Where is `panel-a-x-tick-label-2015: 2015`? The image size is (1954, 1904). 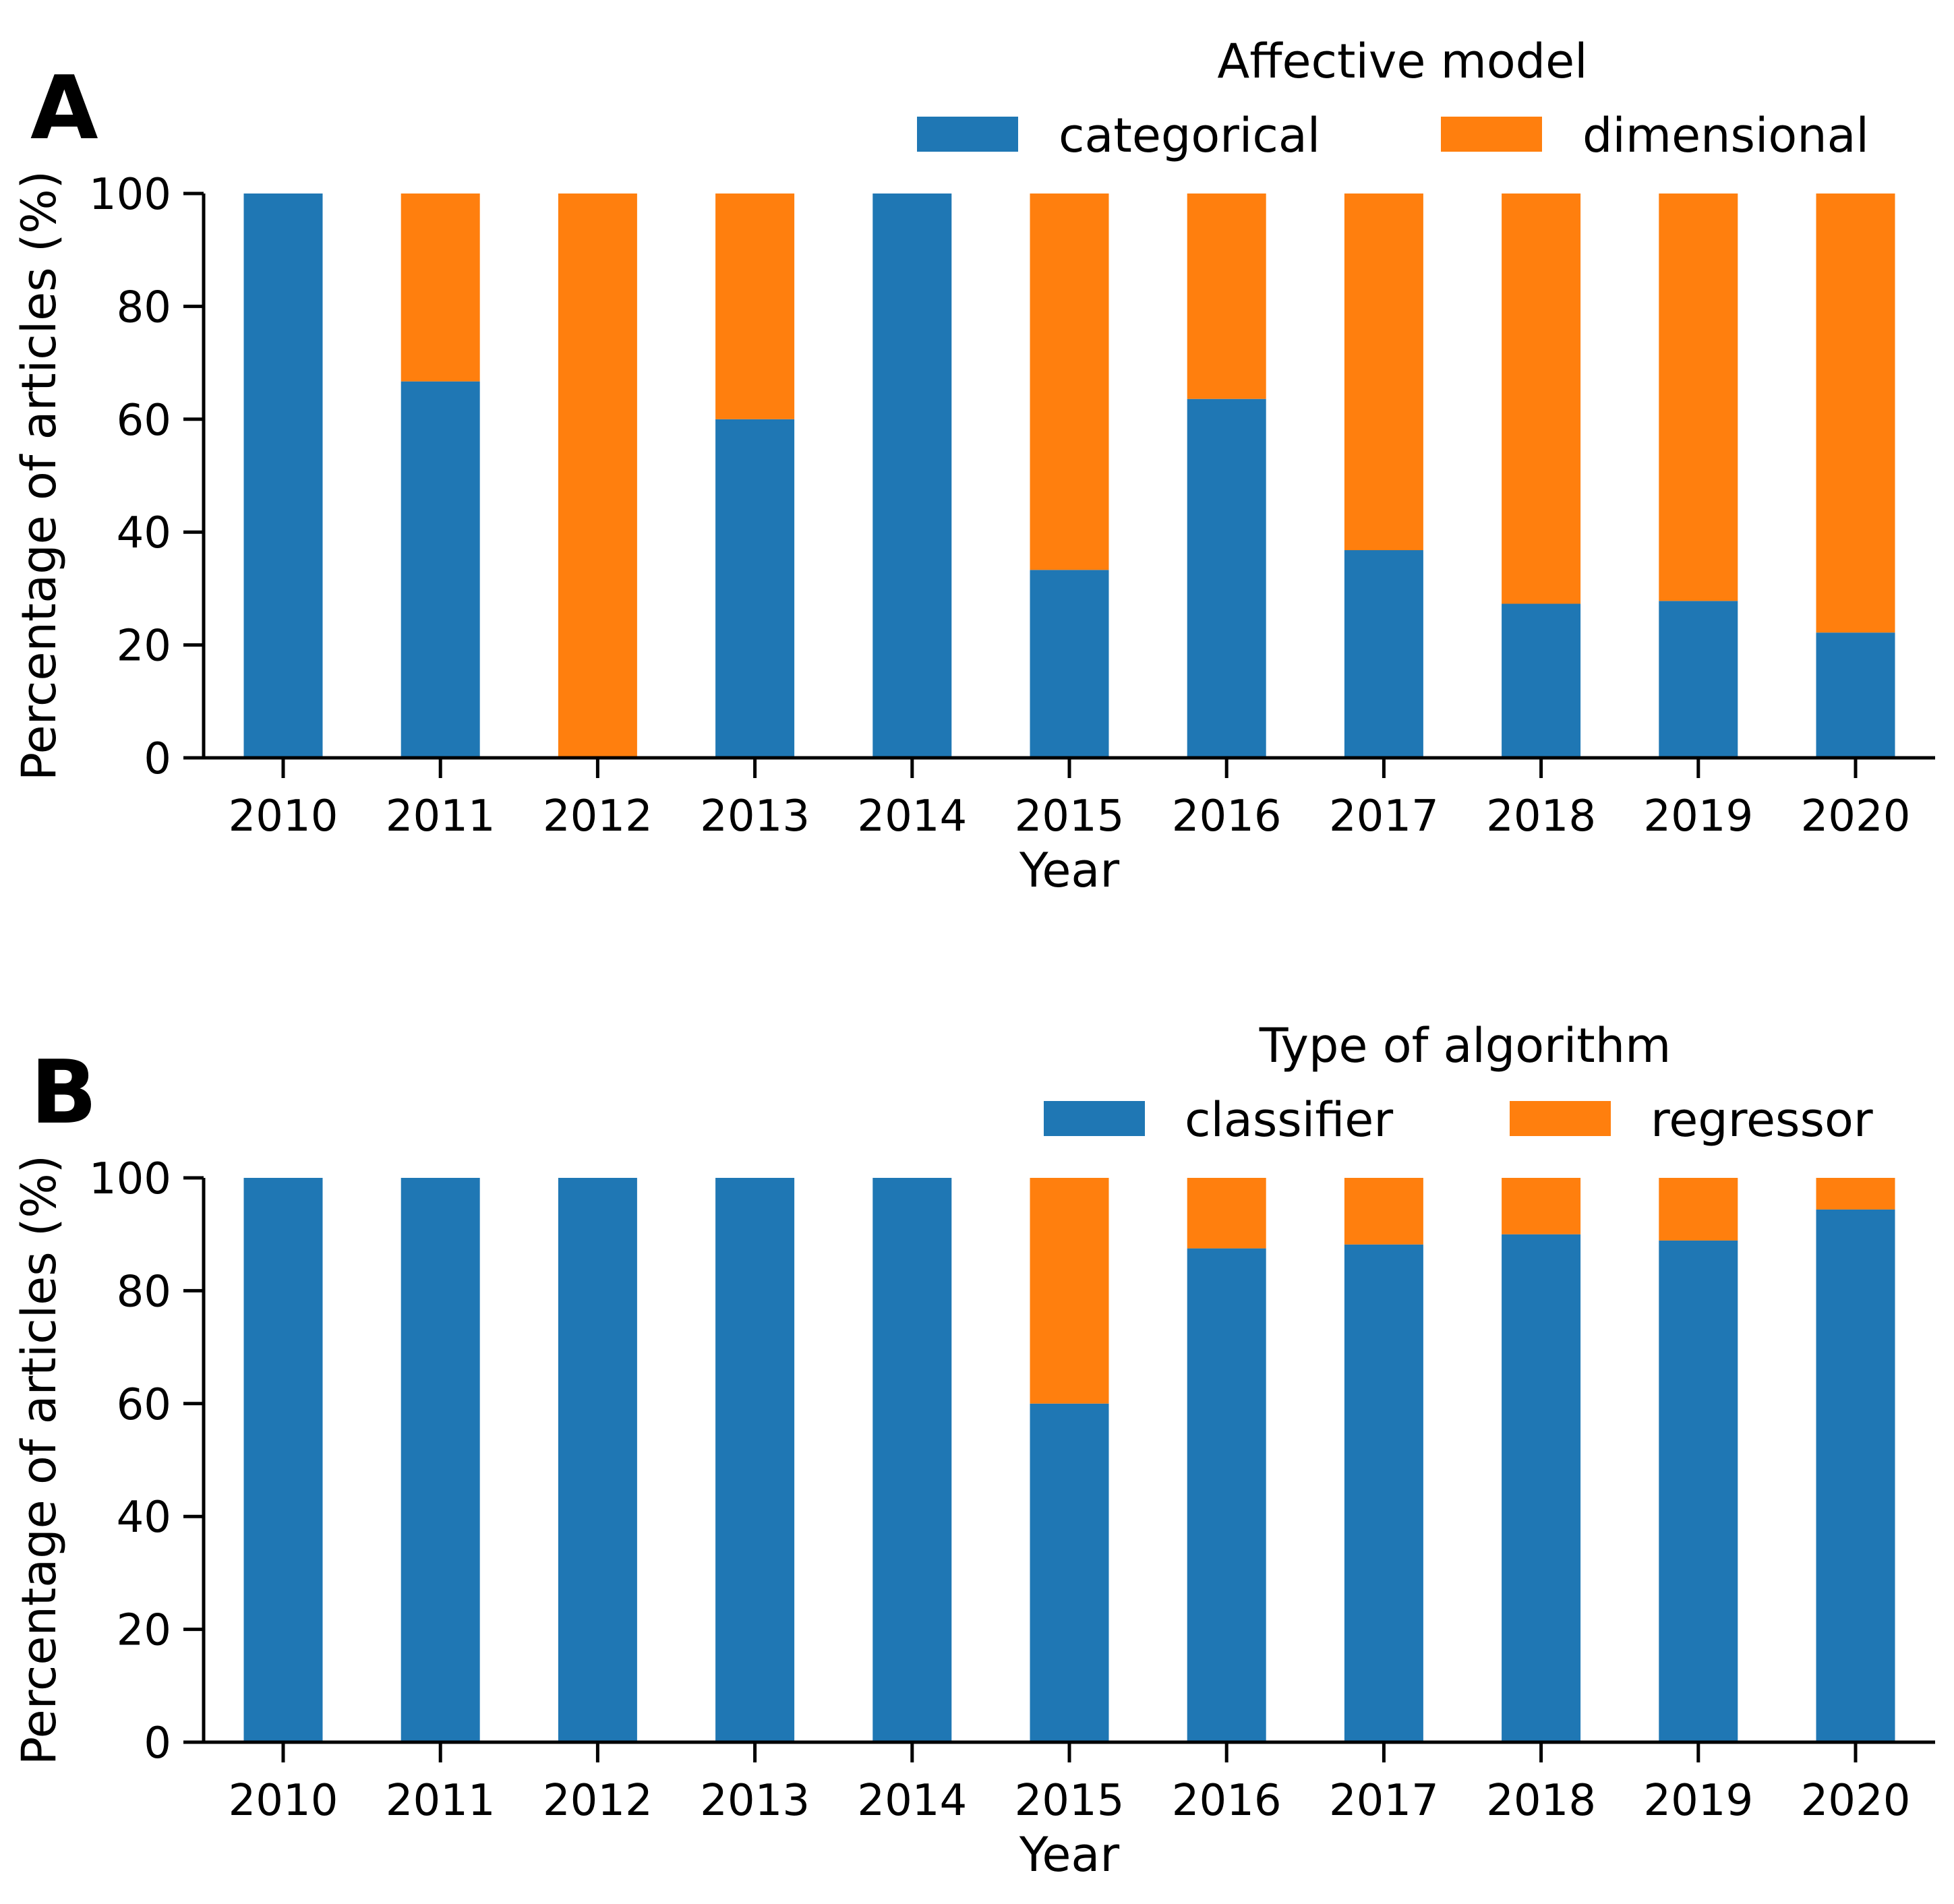 panel-a-x-tick-label-2015: 2015 is located at coordinates (1070, 817).